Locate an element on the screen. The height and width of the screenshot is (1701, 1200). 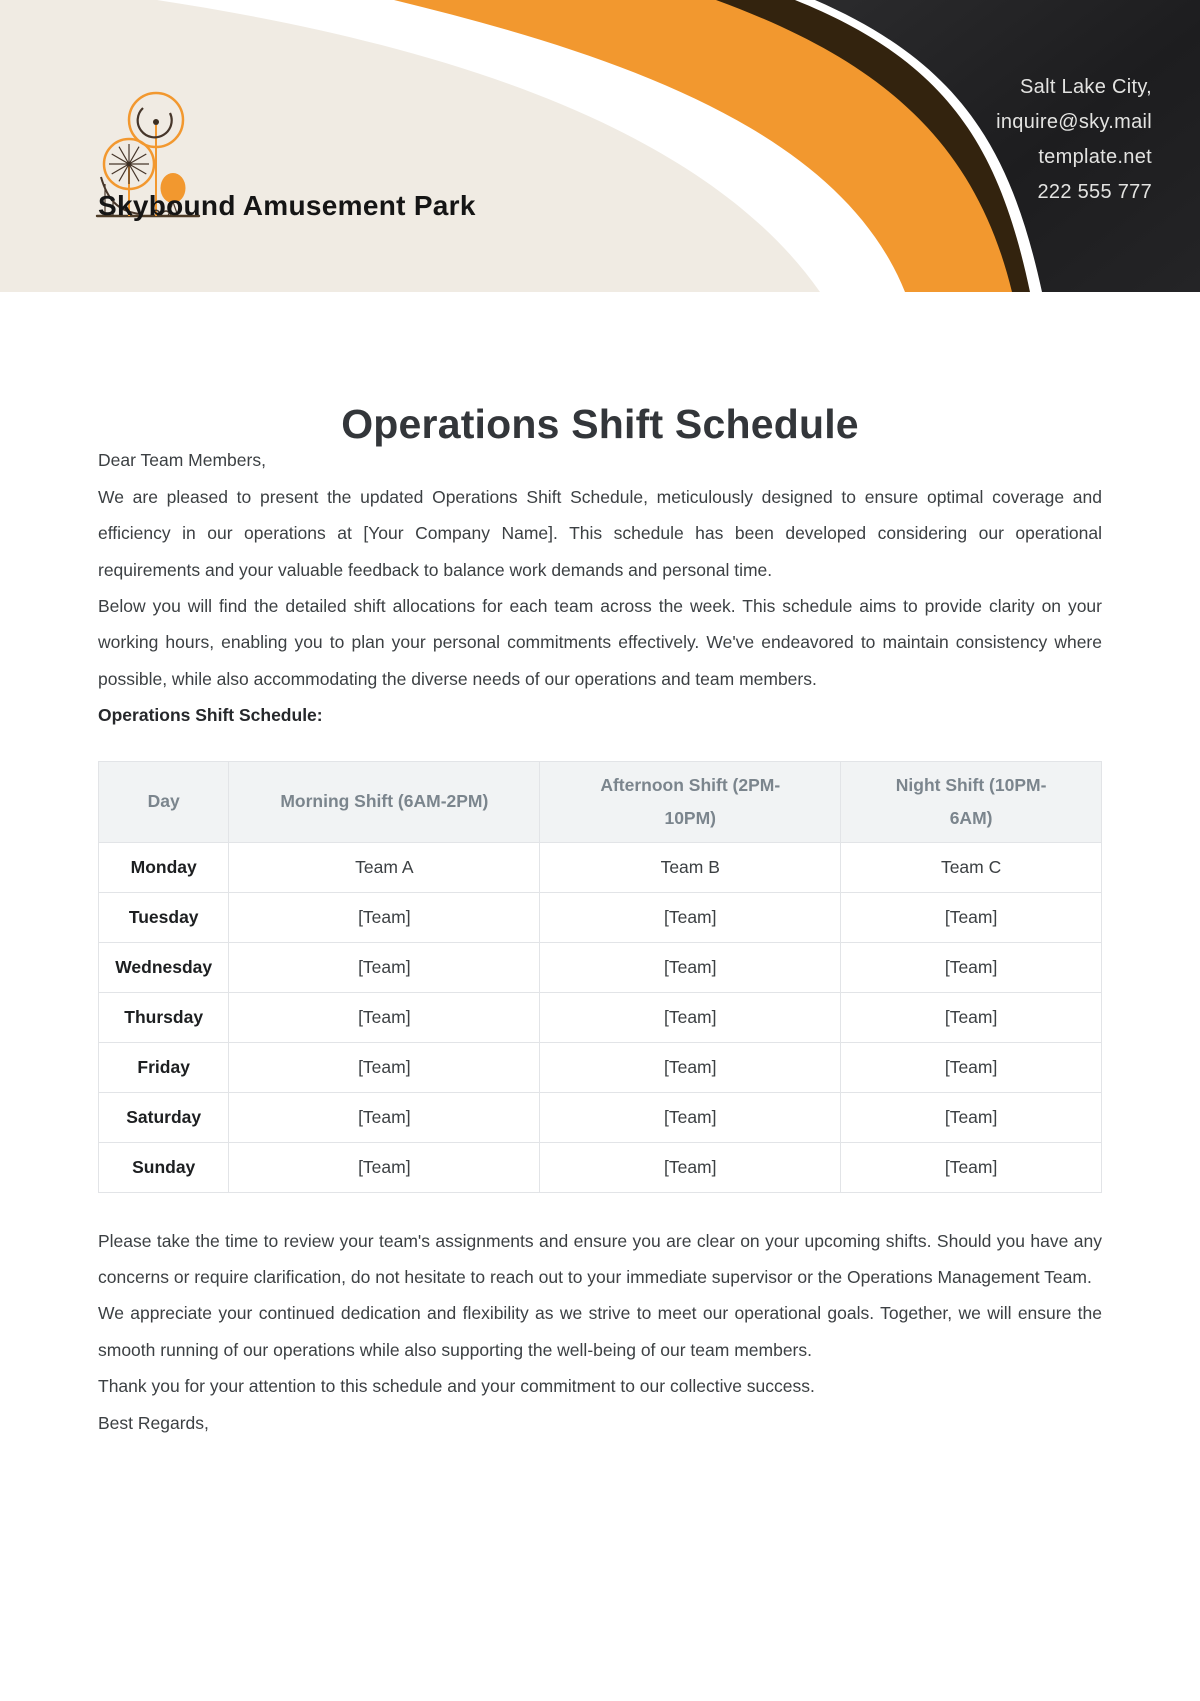
day-cell: Tuesday is located at coordinates (163, 917).